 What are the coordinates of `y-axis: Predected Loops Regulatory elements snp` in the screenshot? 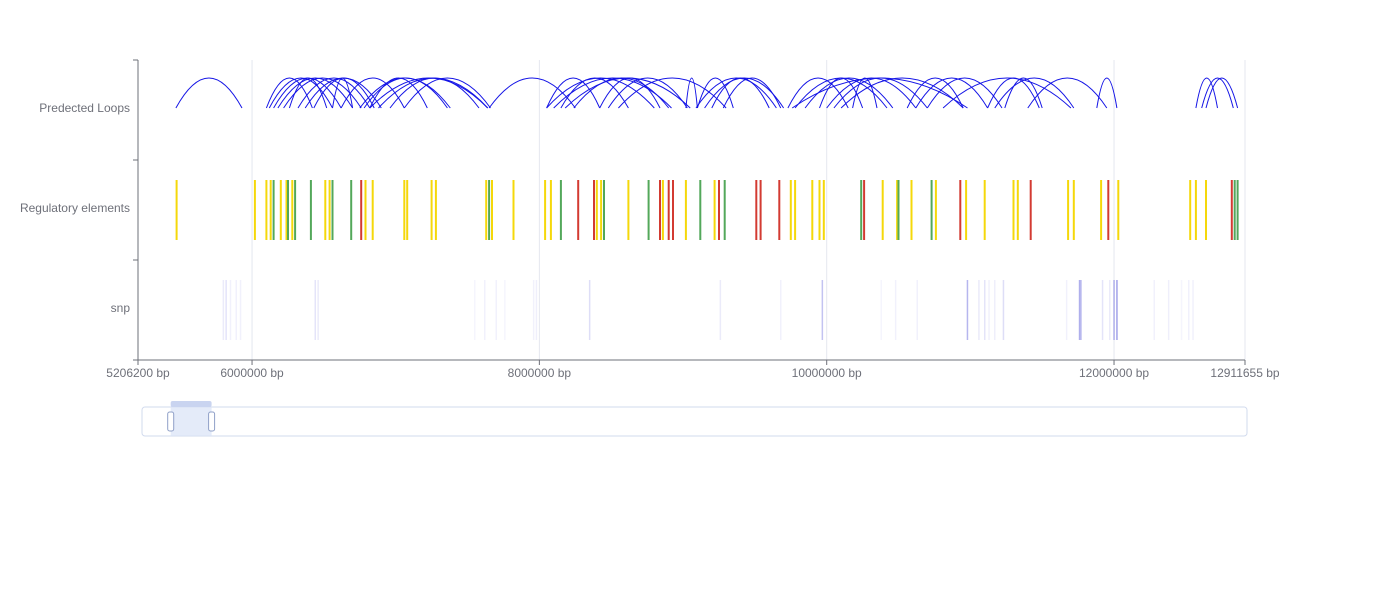 It's located at (79, 210).